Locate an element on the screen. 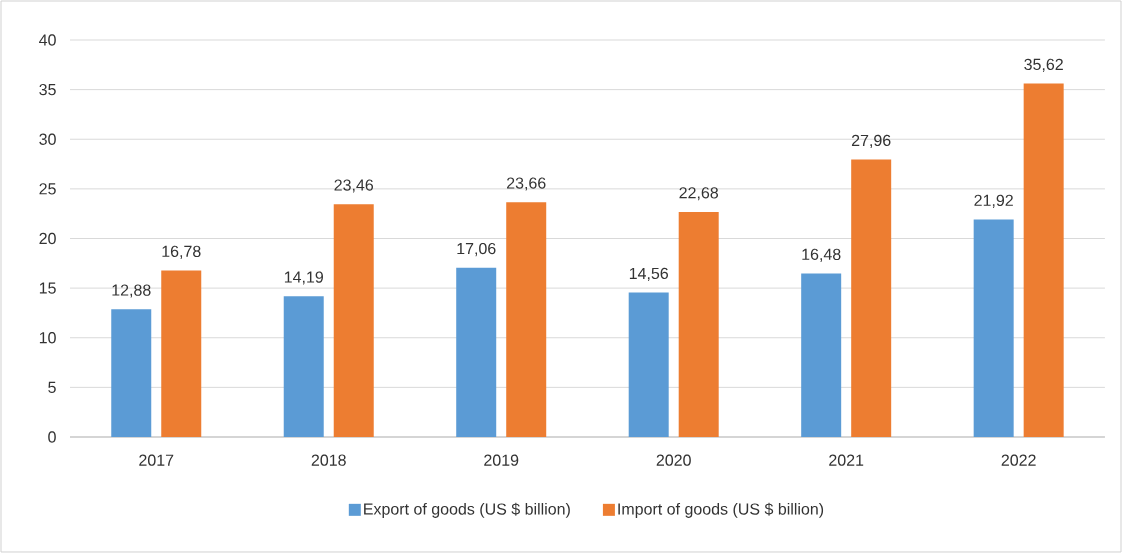  data-label: 16,78 is located at coordinates (181, 252).